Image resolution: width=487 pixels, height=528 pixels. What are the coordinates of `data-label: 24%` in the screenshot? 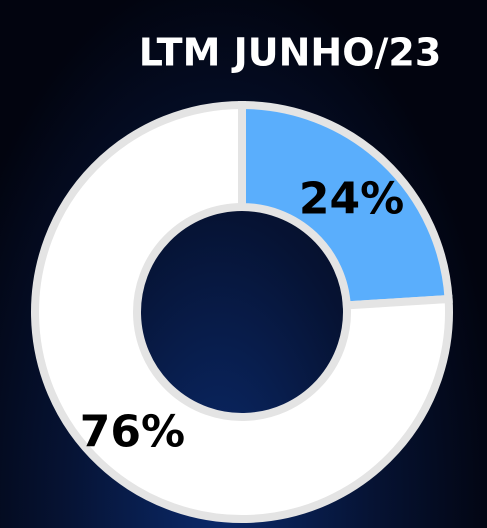 It's located at (351, 198).